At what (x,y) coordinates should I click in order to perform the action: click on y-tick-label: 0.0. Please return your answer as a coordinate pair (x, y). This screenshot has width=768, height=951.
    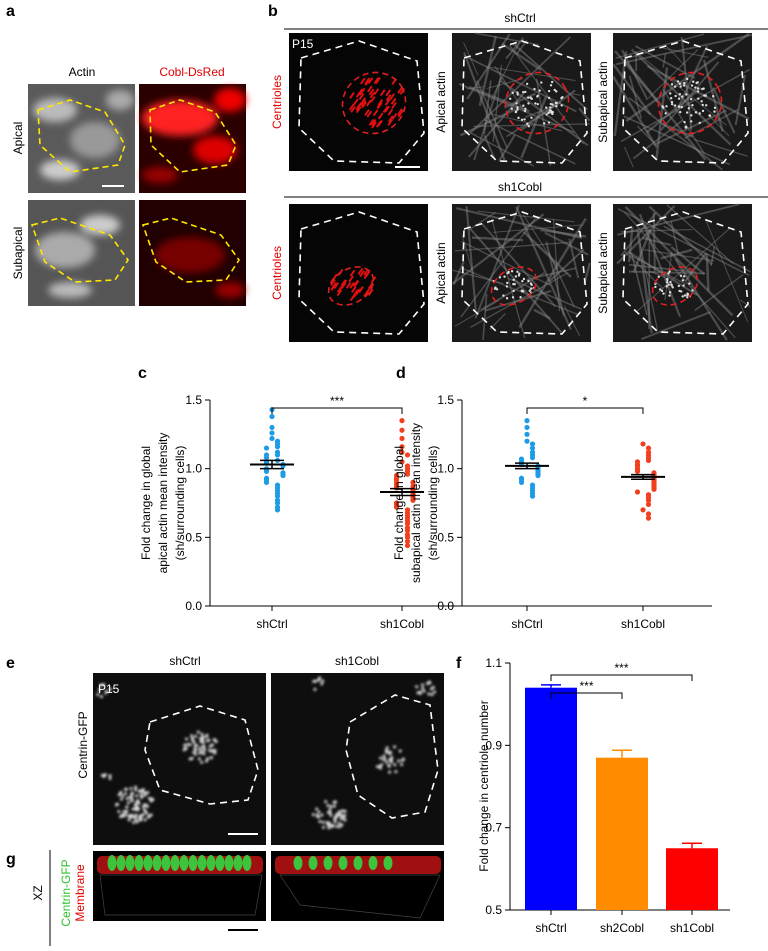
    Looking at the image, I should click on (445, 606).